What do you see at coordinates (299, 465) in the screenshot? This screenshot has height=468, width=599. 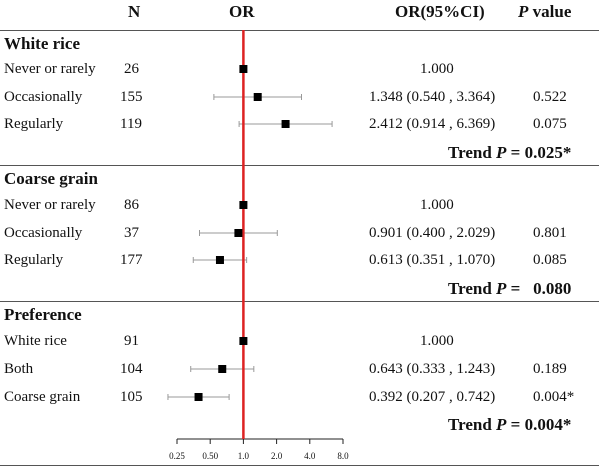 I see `bottom-divider` at bounding box center [299, 465].